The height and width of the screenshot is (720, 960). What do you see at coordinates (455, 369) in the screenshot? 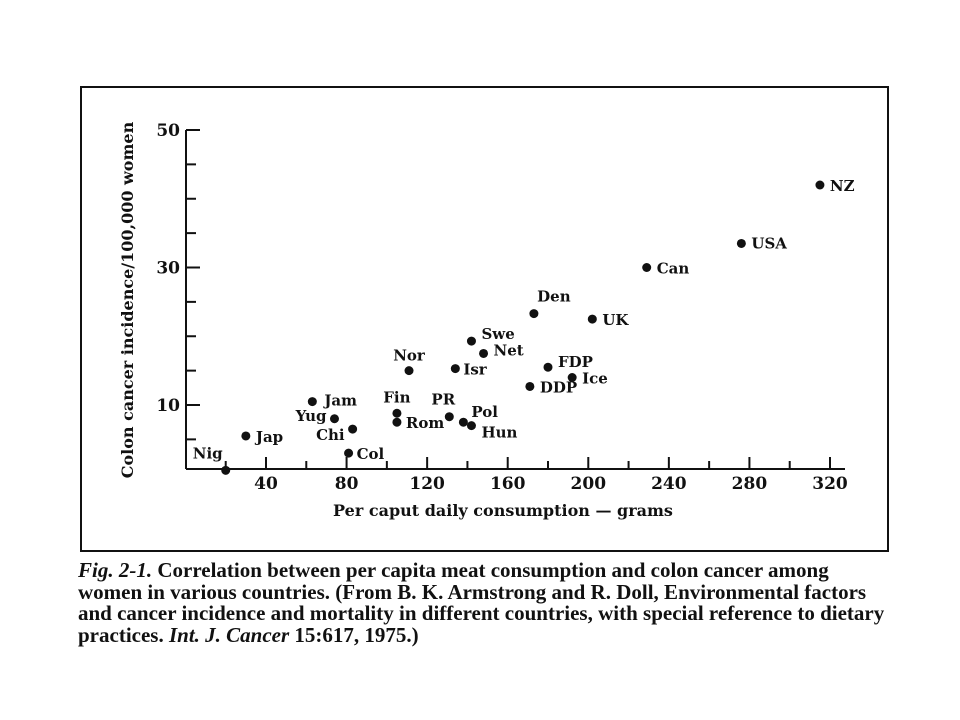
I see `data-point-isr` at bounding box center [455, 369].